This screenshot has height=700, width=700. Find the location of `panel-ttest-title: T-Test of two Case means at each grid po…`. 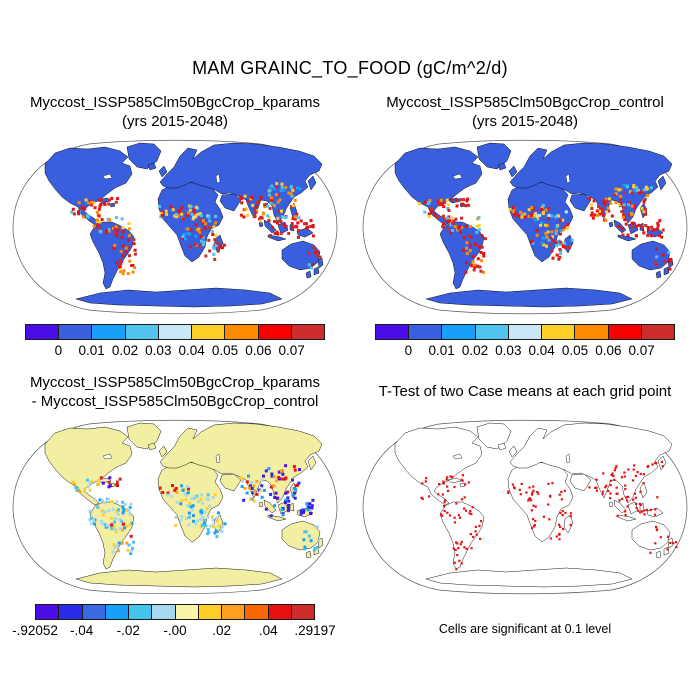

panel-ttest-title: T-Test of two Case means at each grid po… is located at coordinates (525, 392).